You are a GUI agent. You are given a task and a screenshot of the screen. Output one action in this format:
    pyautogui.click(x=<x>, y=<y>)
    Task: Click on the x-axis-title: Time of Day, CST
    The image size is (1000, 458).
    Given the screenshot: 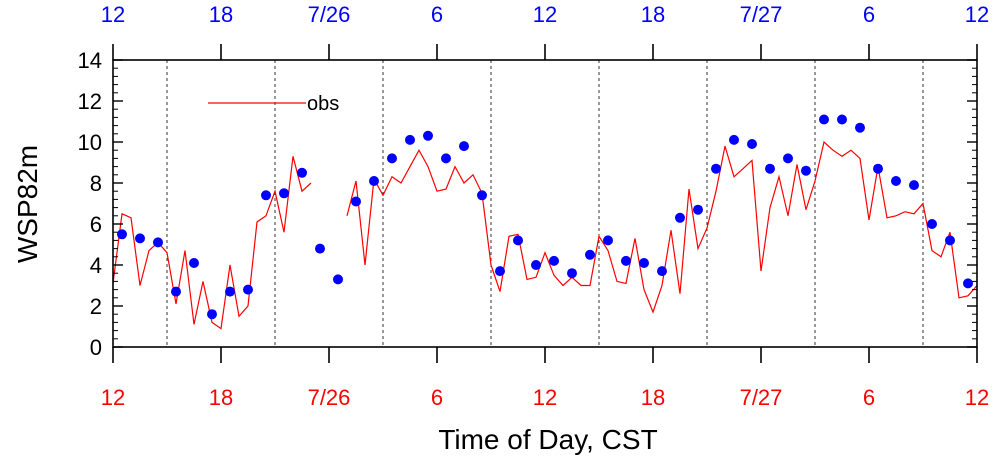 What is the action you would take?
    pyautogui.click(x=547, y=439)
    